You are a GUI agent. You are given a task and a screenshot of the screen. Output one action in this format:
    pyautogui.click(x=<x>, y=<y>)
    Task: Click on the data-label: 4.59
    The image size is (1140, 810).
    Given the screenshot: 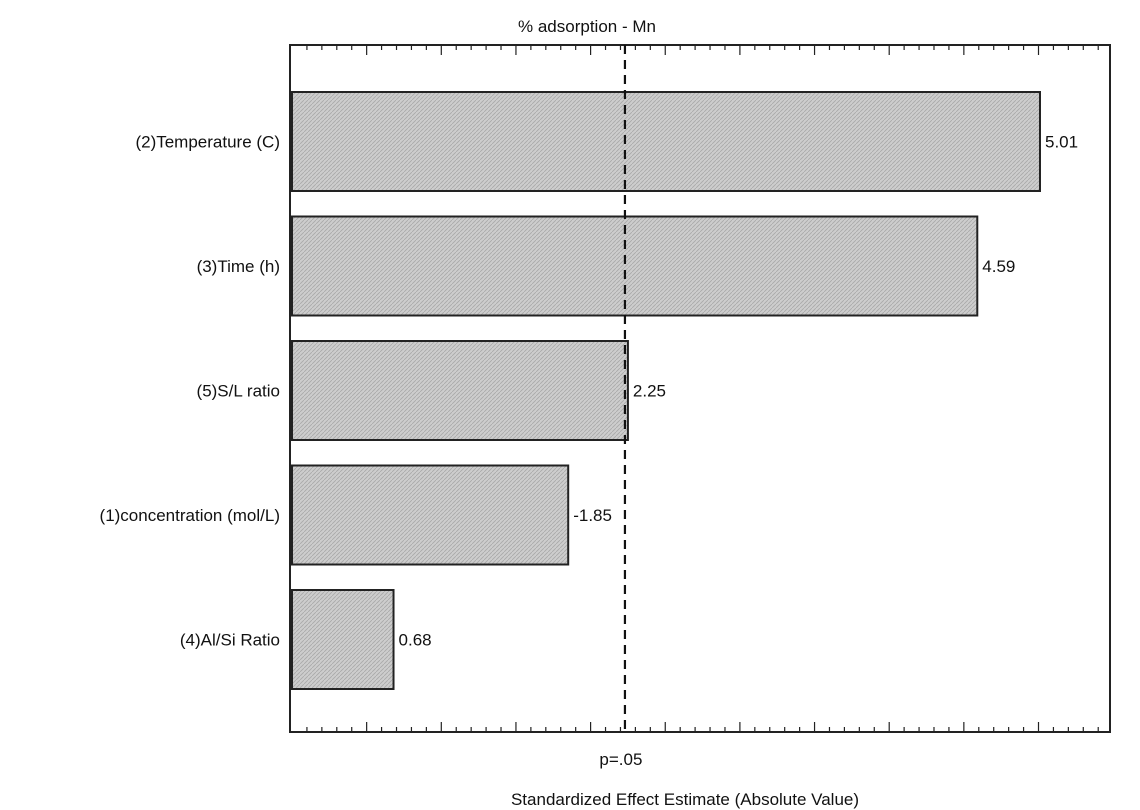 What is the action you would take?
    pyautogui.click(x=998, y=266)
    